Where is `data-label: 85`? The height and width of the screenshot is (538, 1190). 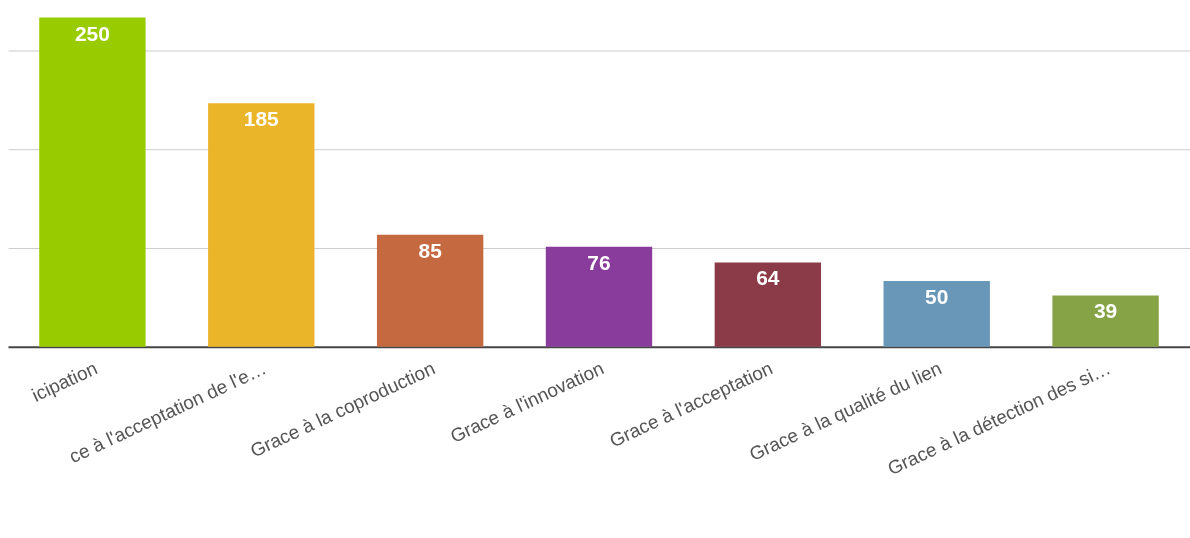 data-label: 85 is located at coordinates (430, 250).